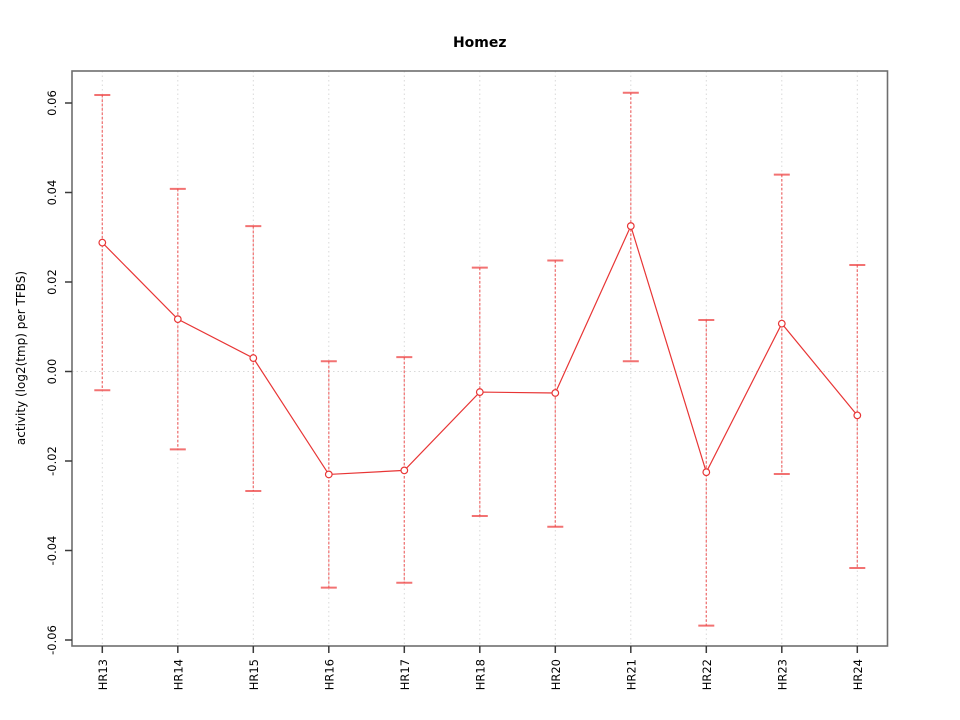 This screenshot has width=960, height=720. What do you see at coordinates (52, 461) in the screenshot?
I see `y-tick-label: -0.02` at bounding box center [52, 461].